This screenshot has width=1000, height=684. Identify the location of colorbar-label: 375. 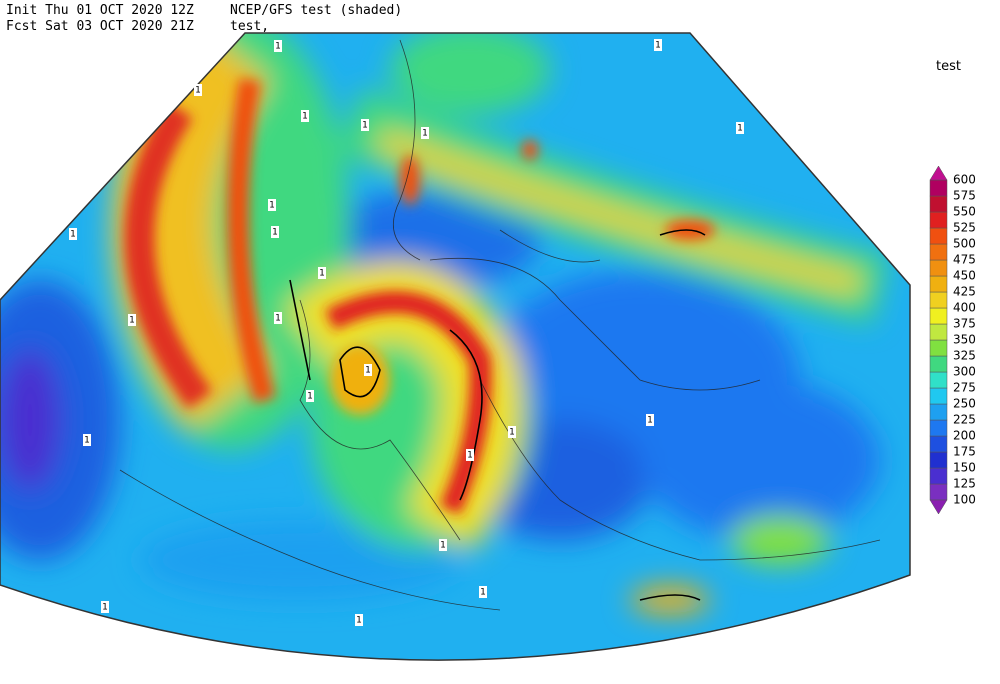
(964, 324).